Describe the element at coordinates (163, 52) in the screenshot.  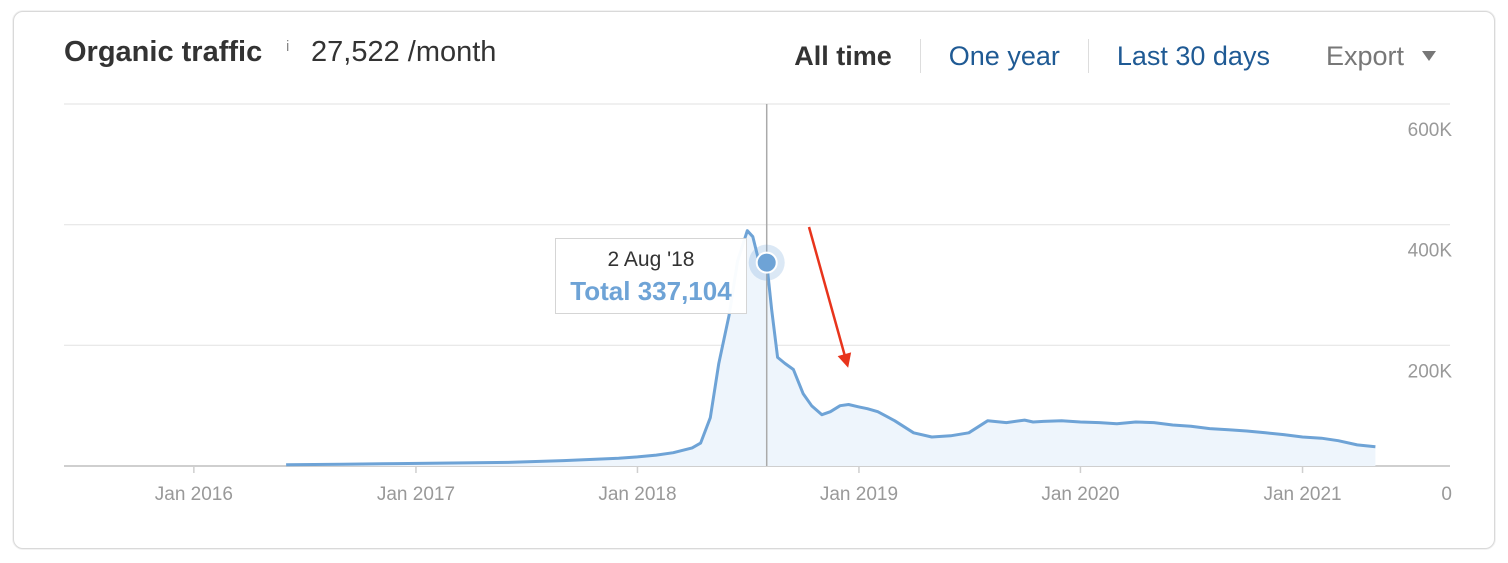
I see `card-title: Organic traffic` at that location.